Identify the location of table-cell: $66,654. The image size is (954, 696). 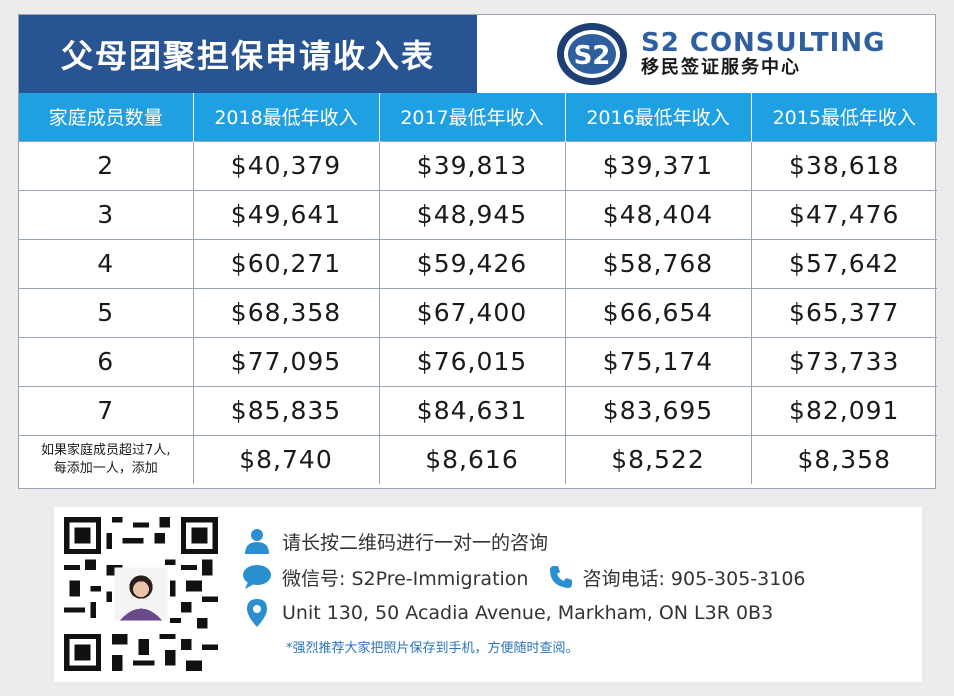
(657, 312).